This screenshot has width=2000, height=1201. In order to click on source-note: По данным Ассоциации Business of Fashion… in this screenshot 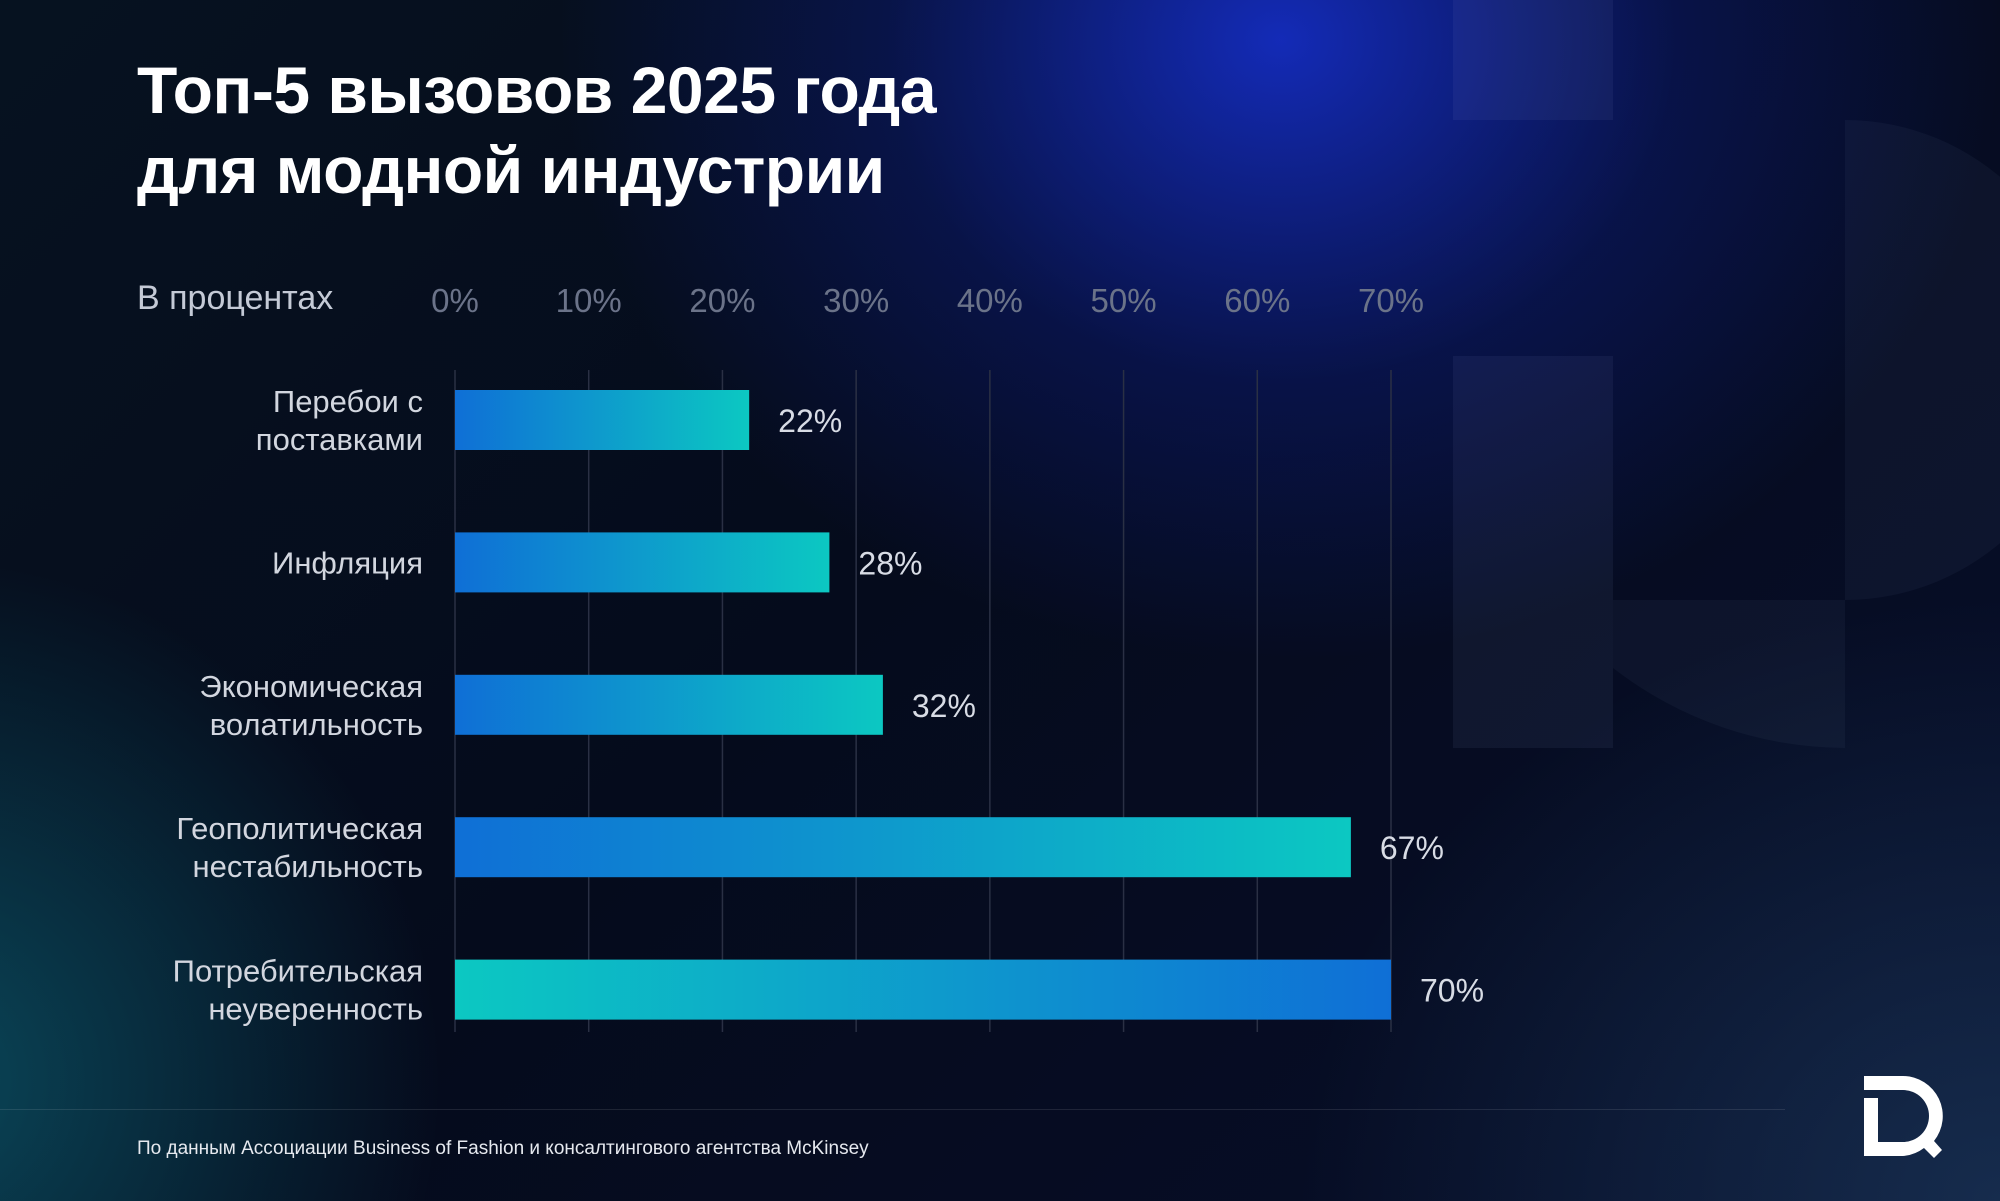, I will do `click(503, 1148)`.